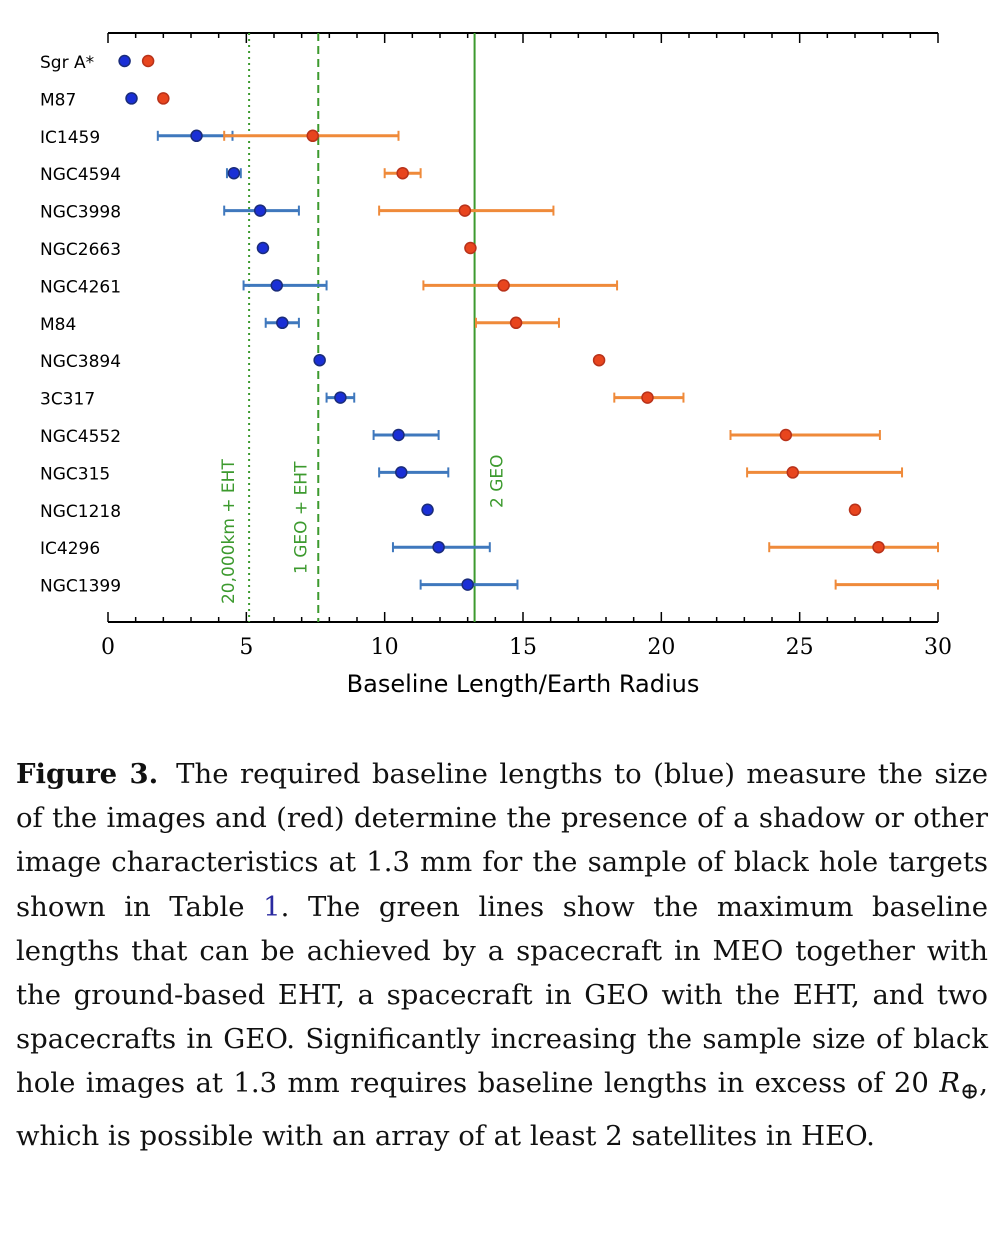 This screenshot has width=1006, height=1248. Describe the element at coordinates (58, 325) in the screenshot. I see `category-label: M84` at that location.